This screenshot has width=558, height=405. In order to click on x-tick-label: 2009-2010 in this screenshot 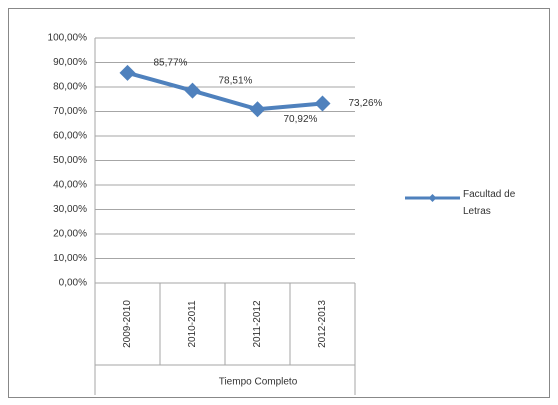, I will do `click(127, 324)`.